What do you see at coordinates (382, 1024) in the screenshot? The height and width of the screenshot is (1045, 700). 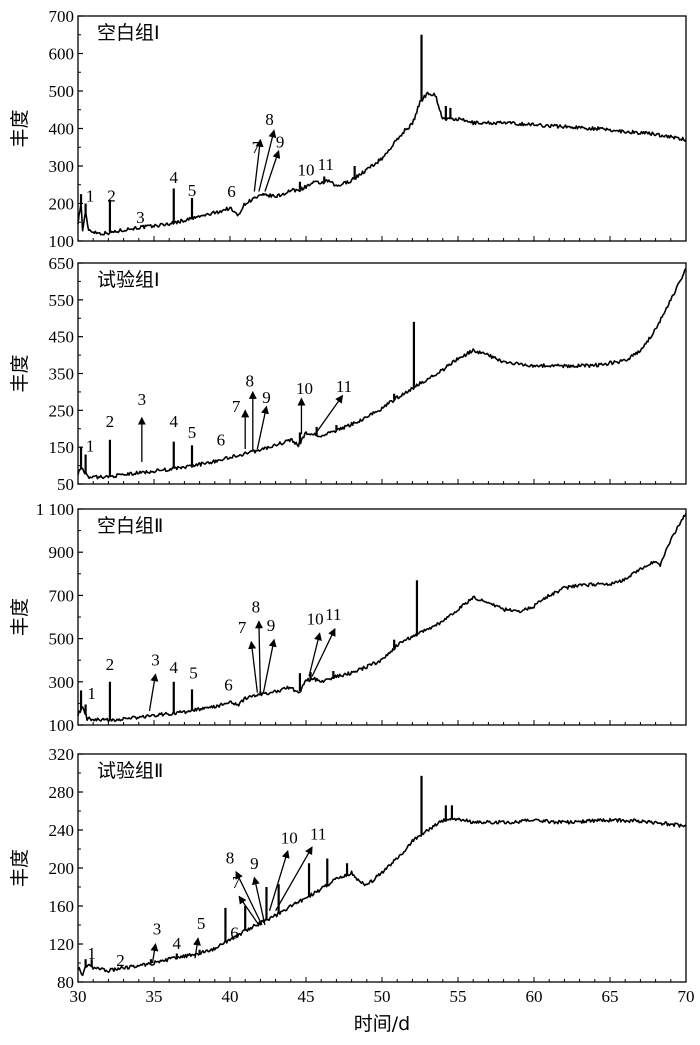 I see `x-axis-label: 时间/d` at bounding box center [382, 1024].